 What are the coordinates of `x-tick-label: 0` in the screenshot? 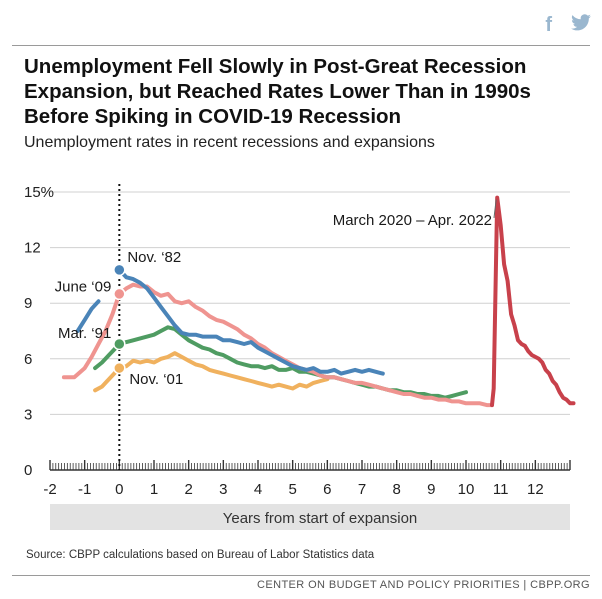 It's located at (119, 489).